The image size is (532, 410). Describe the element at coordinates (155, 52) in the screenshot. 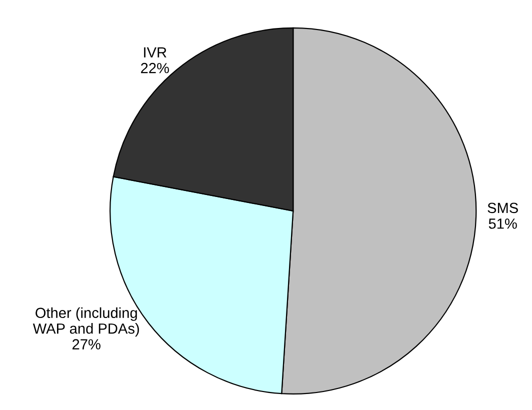

I see `slice-label: IVR` at that location.